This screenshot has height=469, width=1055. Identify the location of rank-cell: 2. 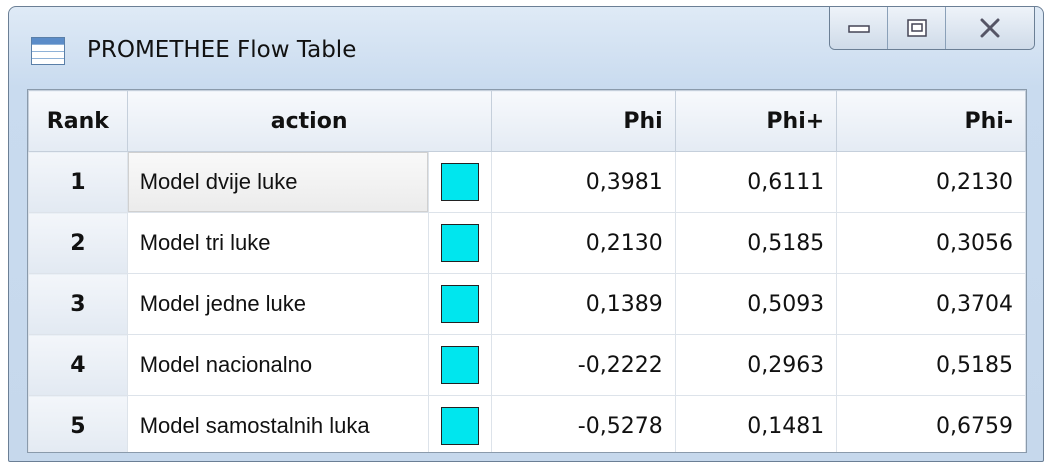
(78, 243).